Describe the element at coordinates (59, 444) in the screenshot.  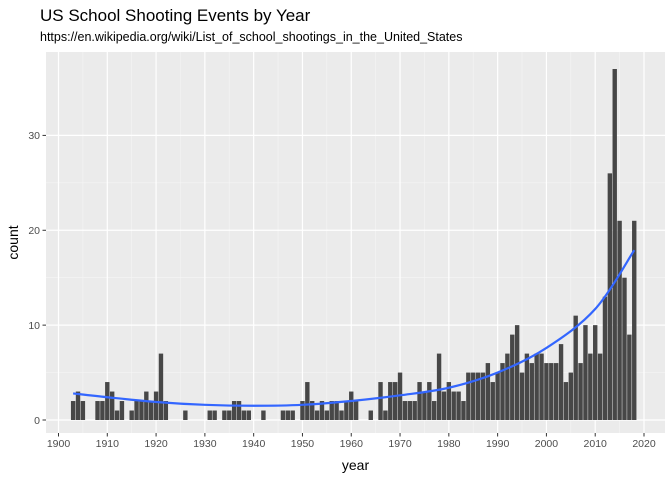
I see `x-tick-label: 1900` at that location.